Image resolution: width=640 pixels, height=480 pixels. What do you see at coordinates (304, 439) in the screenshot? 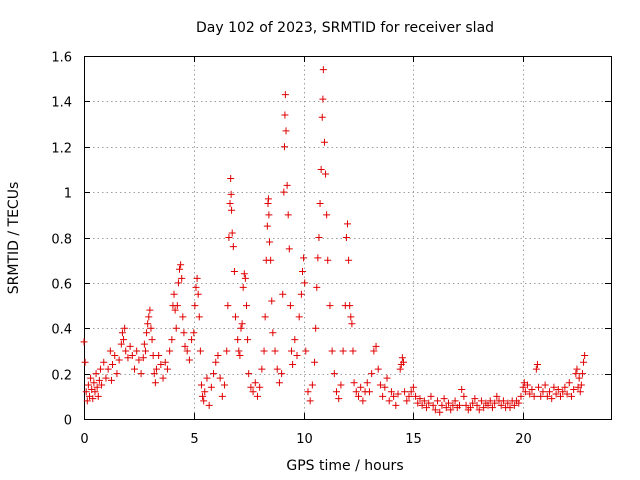
I see `x-tick-label: 10` at bounding box center [304, 439].